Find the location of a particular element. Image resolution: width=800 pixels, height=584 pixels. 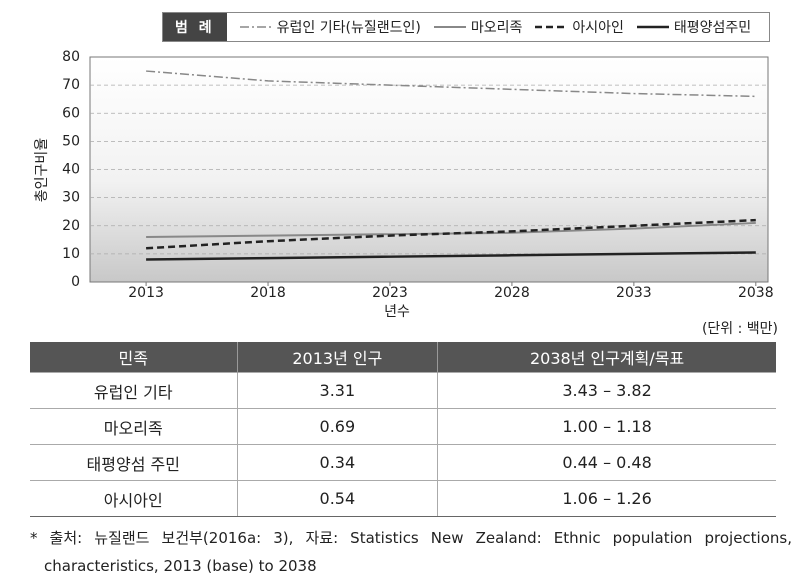

table-row: 태평양섬 주민 0.34 0.44 – 0.48 is located at coordinates (403, 462).